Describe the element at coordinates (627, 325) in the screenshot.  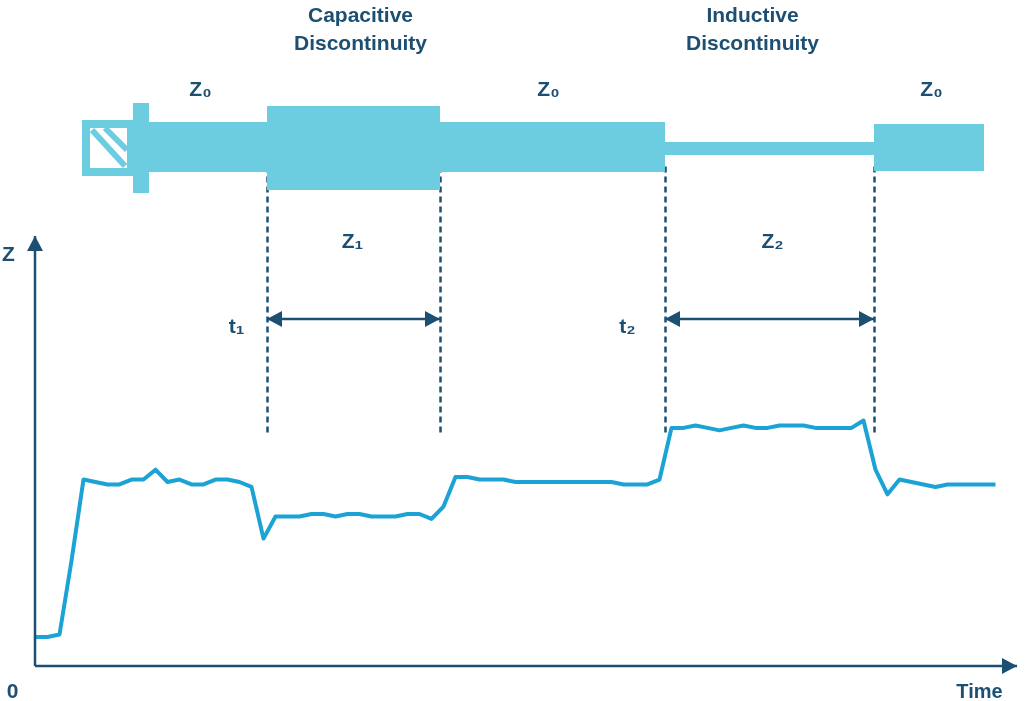
I see `text: t₂` at that location.